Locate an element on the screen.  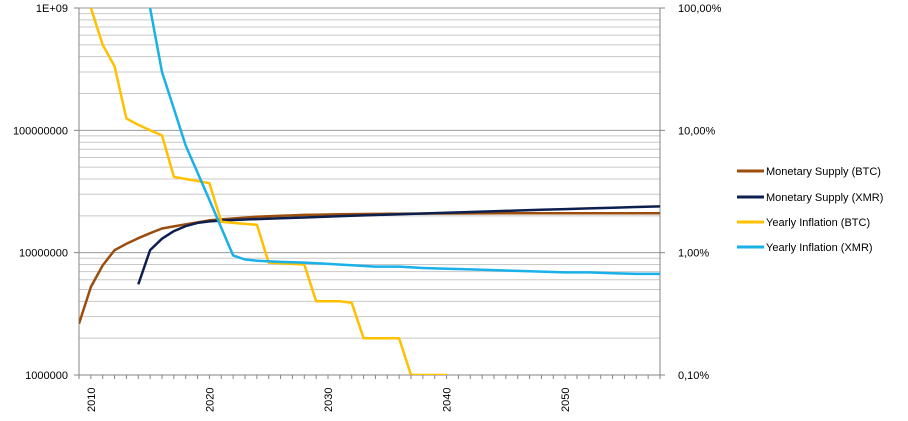
y-right-tick-label: 1,00% is located at coordinates (693, 254).